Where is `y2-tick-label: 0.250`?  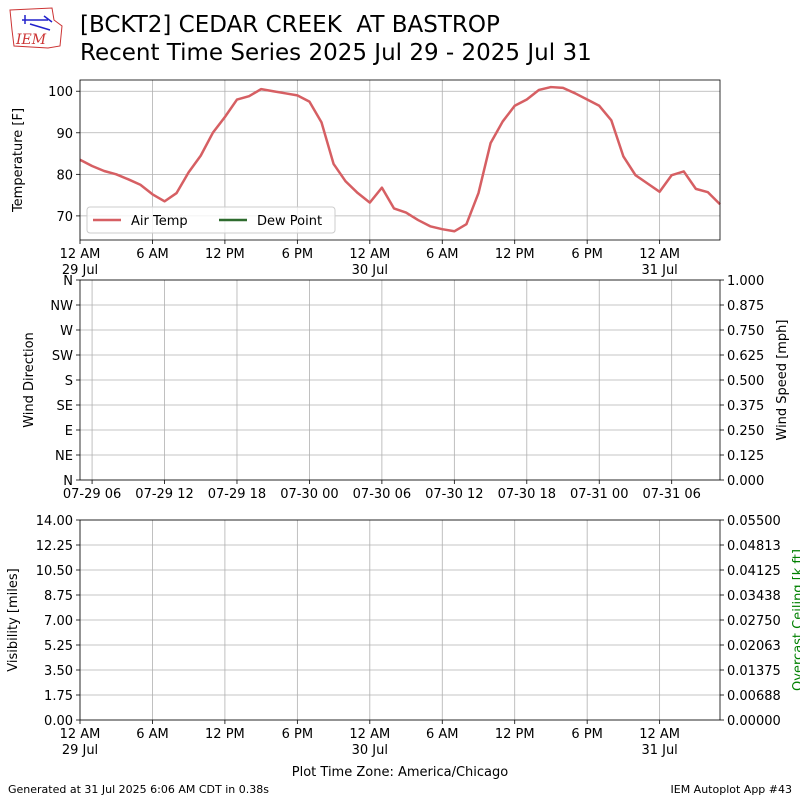 y2-tick-label: 0.250 is located at coordinates (745, 431).